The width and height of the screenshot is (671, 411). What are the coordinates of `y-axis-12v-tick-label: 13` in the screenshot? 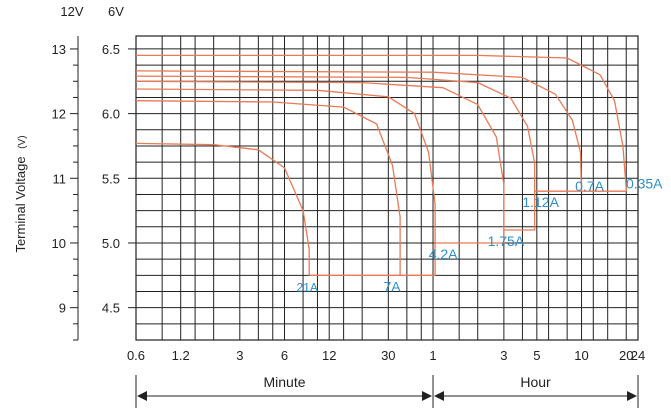 It's located at (59, 49).